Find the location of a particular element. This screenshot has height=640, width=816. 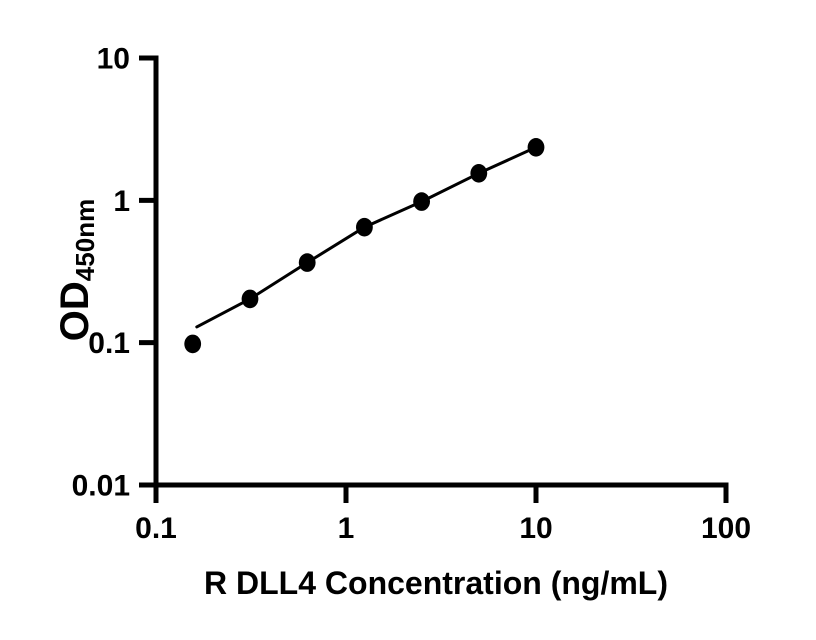

data-points is located at coordinates (364, 246).